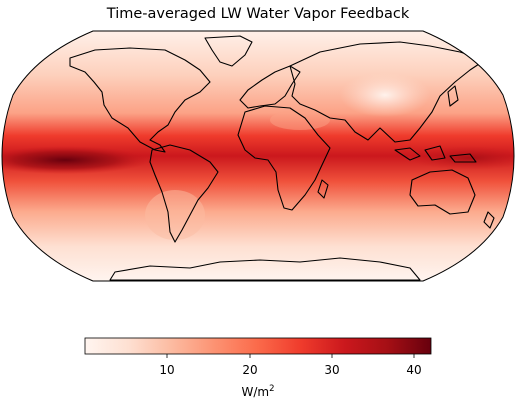 This screenshot has width=516, height=413. I want to click on australia-coast, so click(442, 192).